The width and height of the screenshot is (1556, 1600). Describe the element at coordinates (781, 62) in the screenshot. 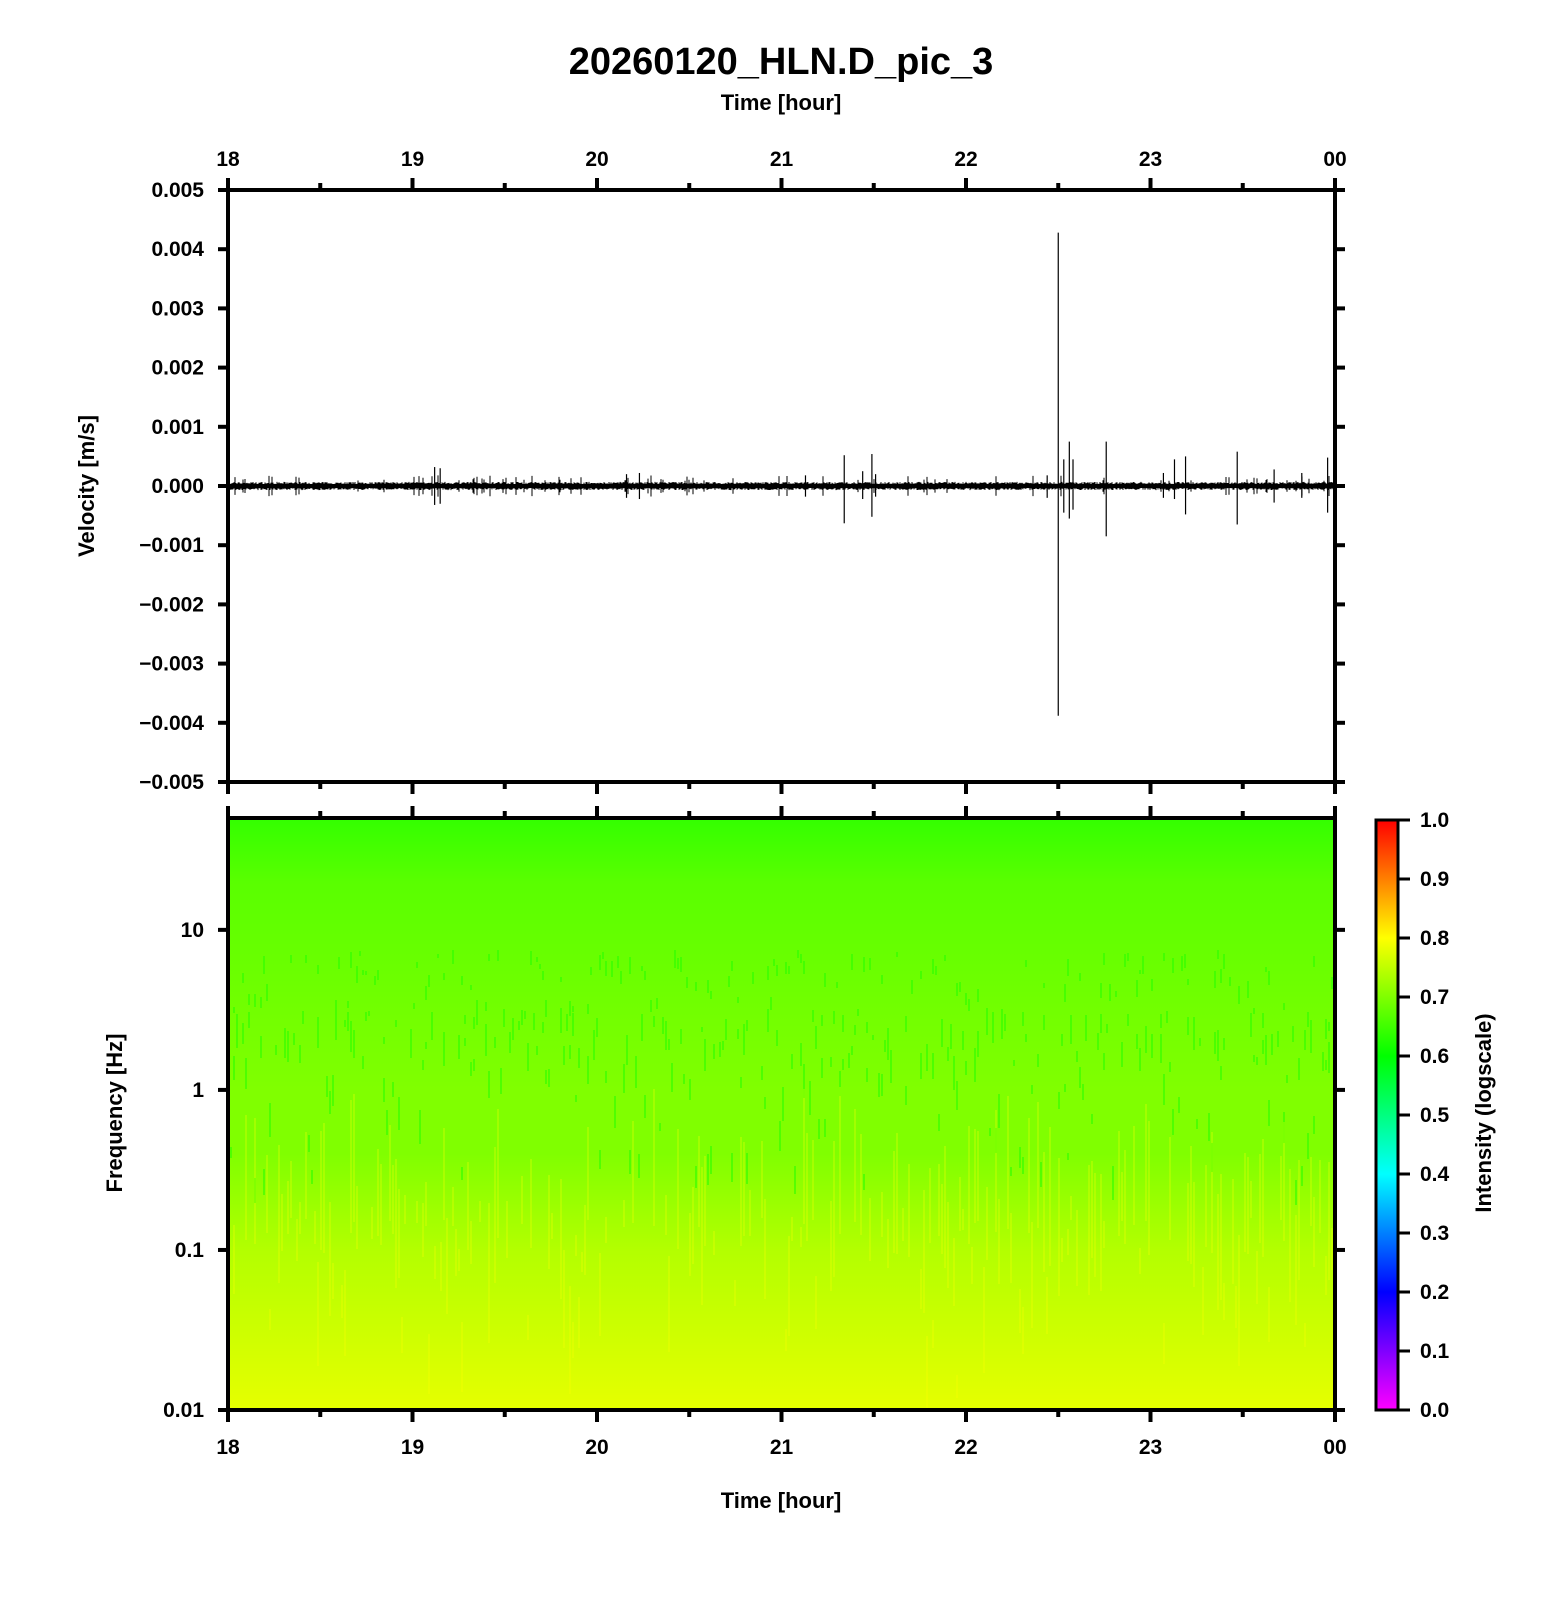

I see `chart-title: 20260120_HLN.D_pic_3` at that location.